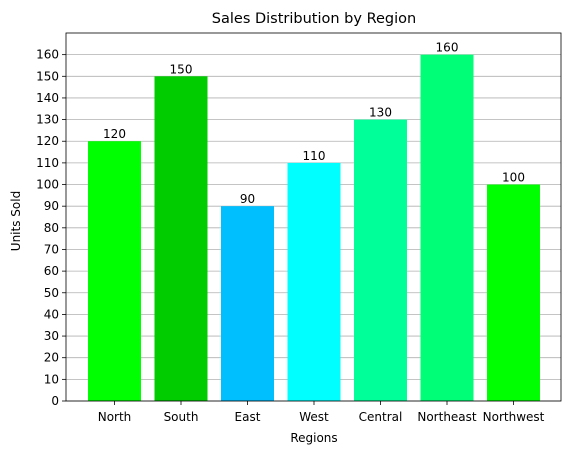 This screenshot has width=571, height=455. What do you see at coordinates (313, 438) in the screenshot?
I see `x-axis-title: Regions` at bounding box center [313, 438].